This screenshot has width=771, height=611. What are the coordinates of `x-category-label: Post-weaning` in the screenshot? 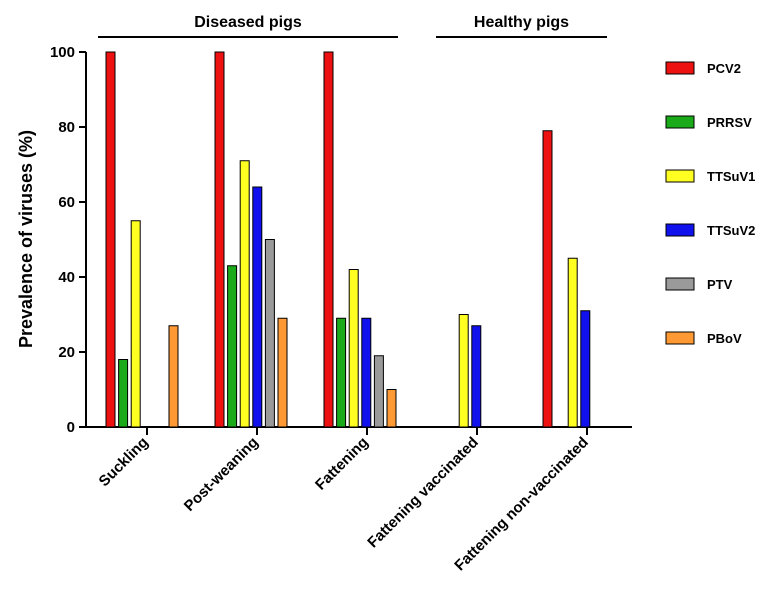 It's located at (221, 474).